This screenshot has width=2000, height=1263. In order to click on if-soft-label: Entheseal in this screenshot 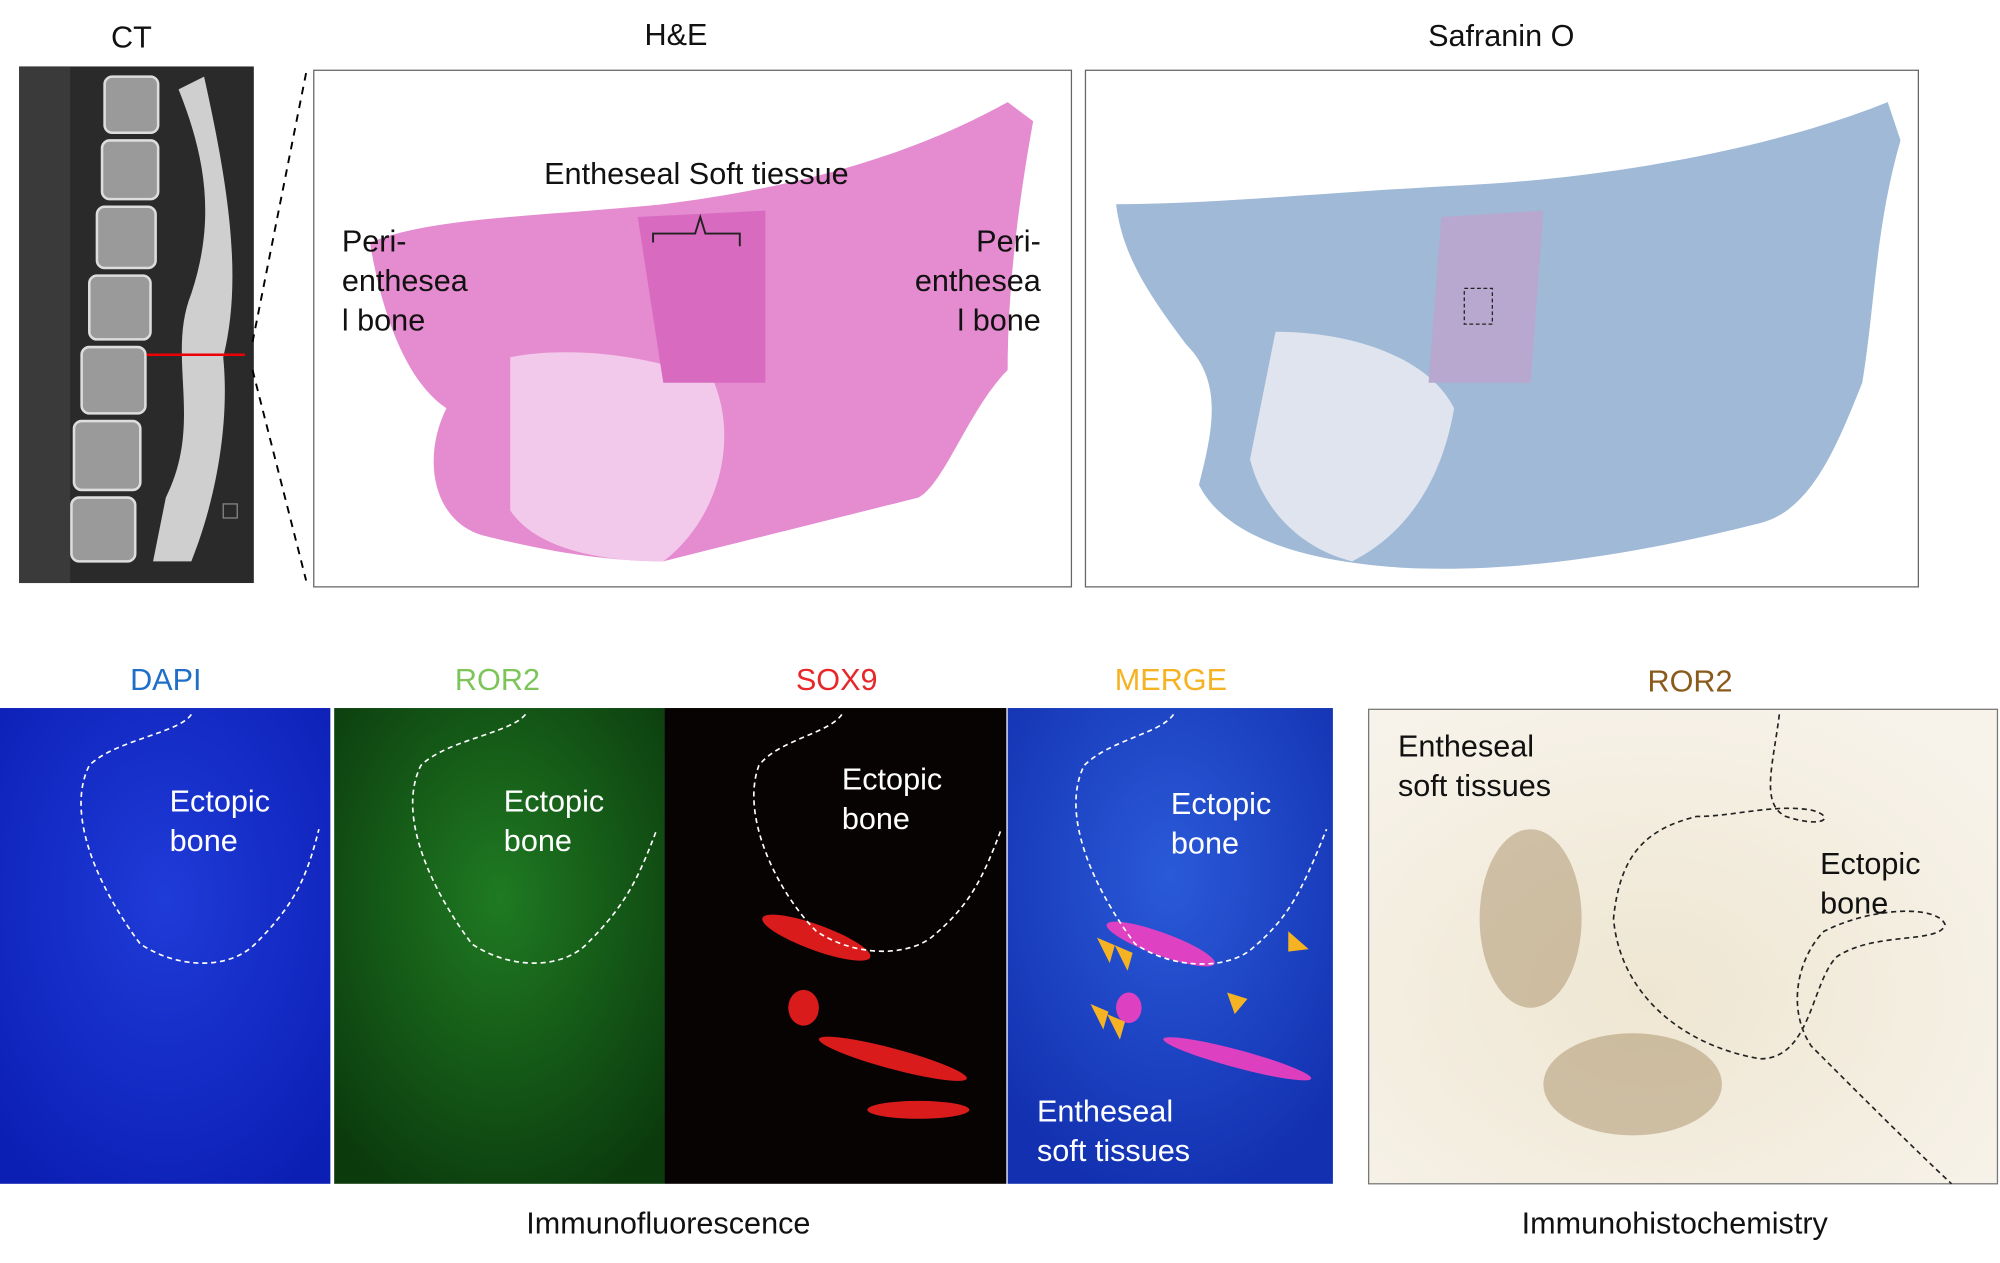, I will do `click(1105, 1111)`.